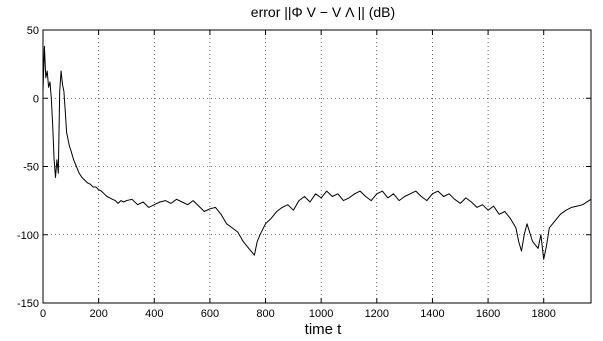 This screenshot has height=341, width=603. Describe the element at coordinates (31, 168) in the screenshot. I see `y-tick-label: -50` at that location.